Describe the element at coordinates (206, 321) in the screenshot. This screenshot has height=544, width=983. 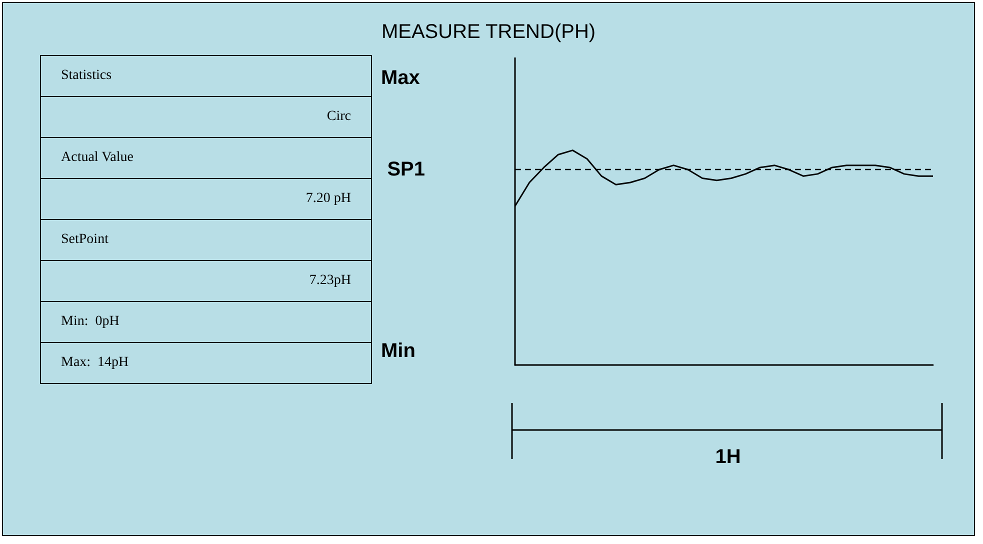
I see `text: Min: 0pH` at that location.